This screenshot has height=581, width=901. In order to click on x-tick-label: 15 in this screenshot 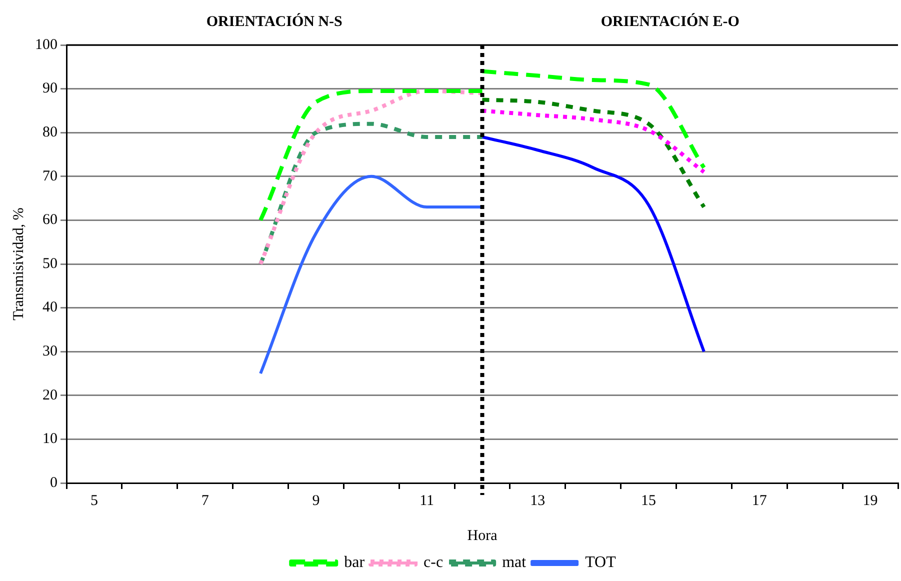, I will do `click(648, 500)`.